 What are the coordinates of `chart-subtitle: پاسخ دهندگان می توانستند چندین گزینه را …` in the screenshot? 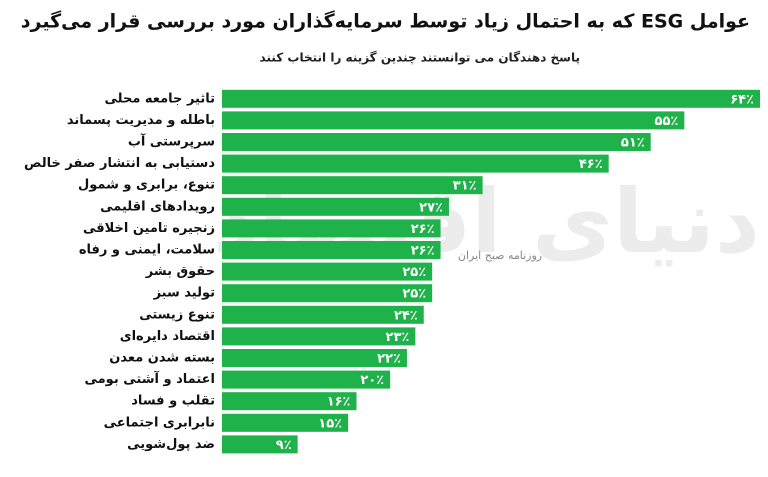 It's located at (420, 58).